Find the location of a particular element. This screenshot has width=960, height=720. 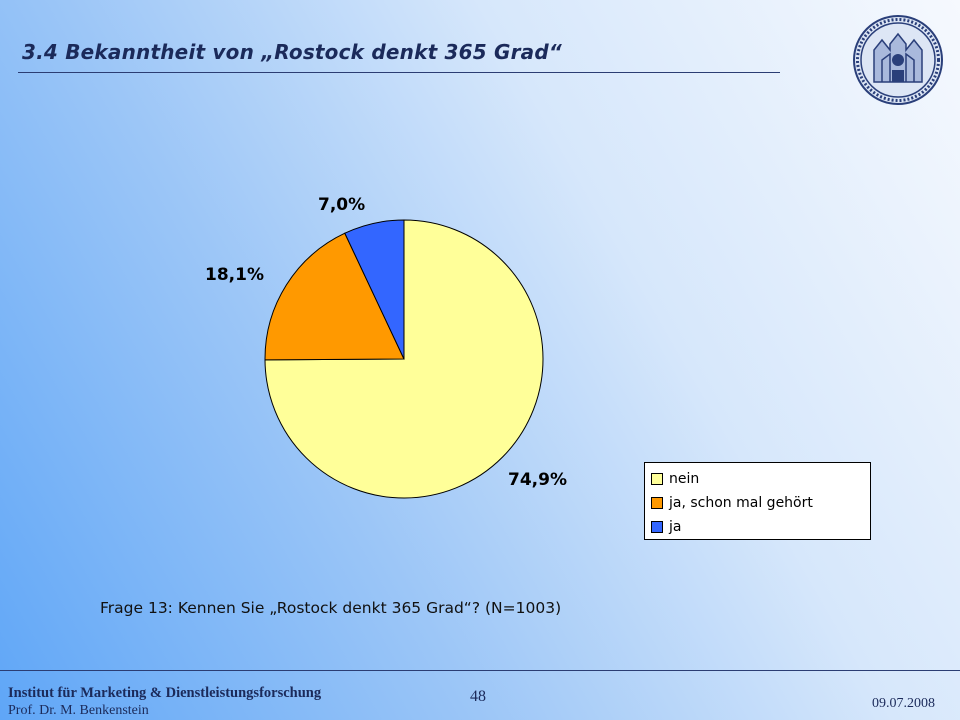

footer-professor: Prof. Dr. M. Benkenstein is located at coordinates (78, 710).